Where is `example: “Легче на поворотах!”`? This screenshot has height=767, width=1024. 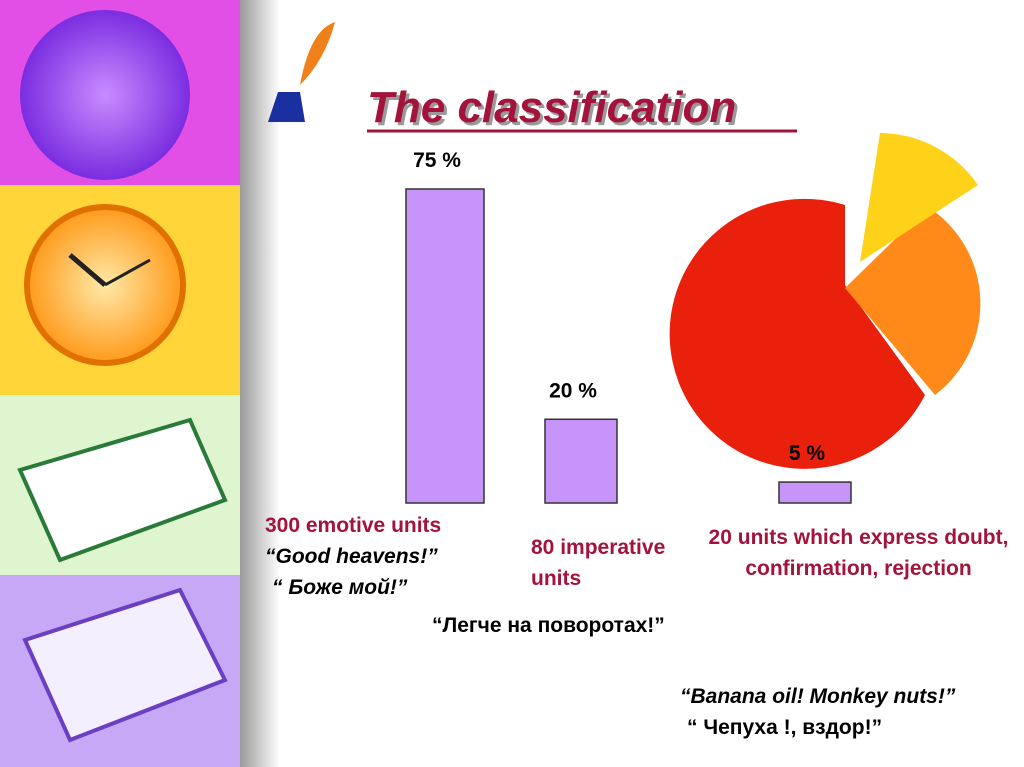 example: “Легче на поворотах!” is located at coordinates (548, 625).